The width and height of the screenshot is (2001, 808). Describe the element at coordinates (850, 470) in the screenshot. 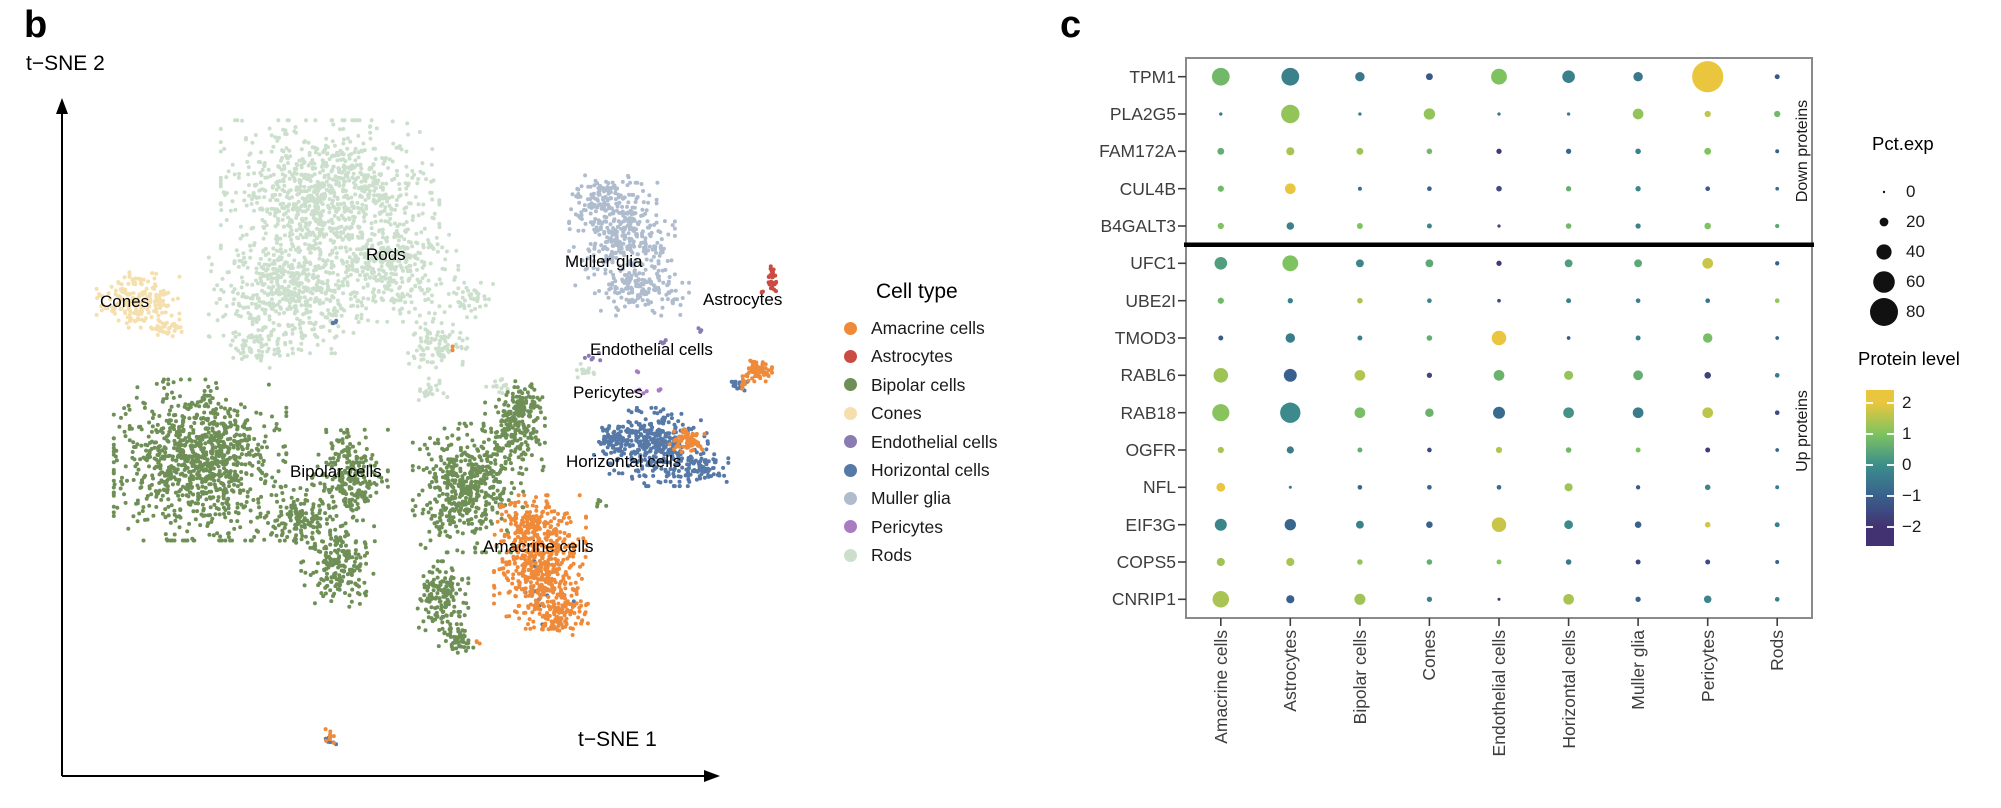

I see `horizontal-cells-color-swatch` at that location.